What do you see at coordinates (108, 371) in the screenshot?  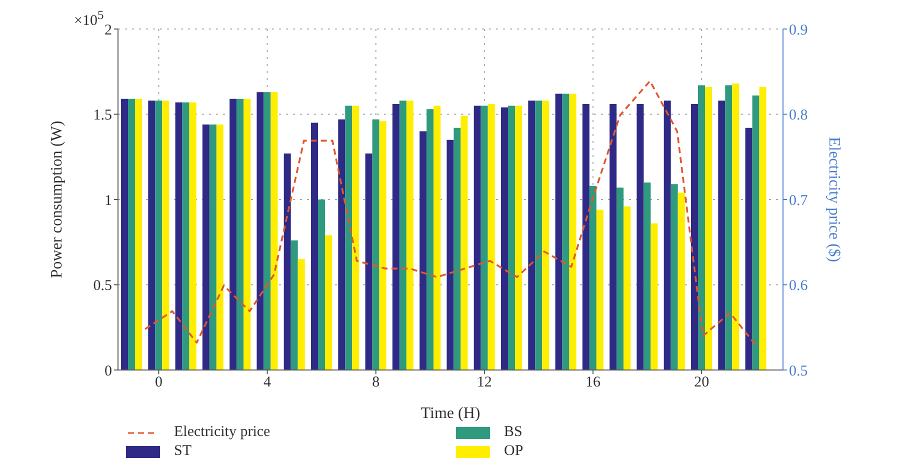 I see `y-tick-label: 0` at bounding box center [108, 371].